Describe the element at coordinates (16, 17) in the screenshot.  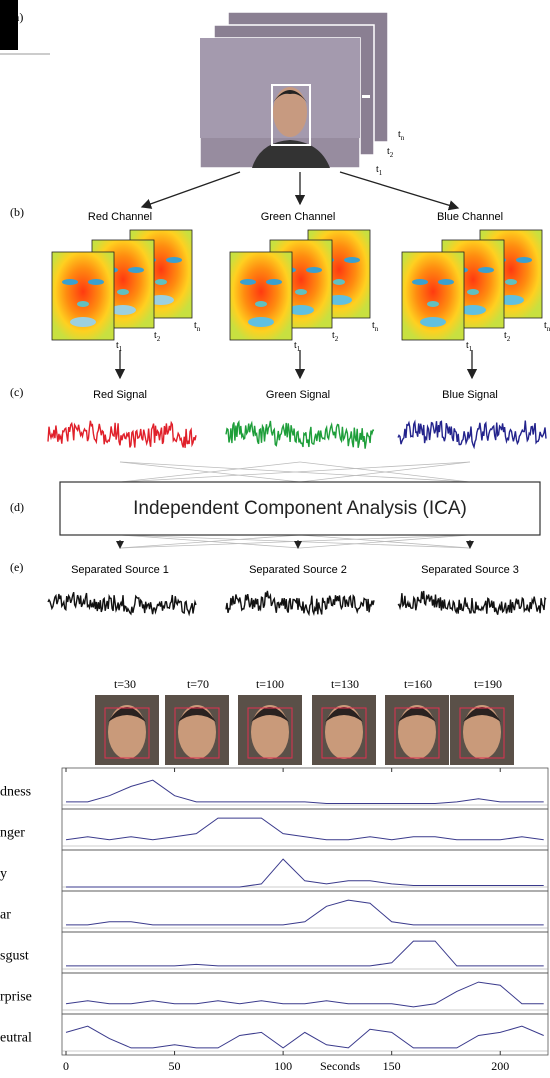
I see `panel-label: (a)` at that location.